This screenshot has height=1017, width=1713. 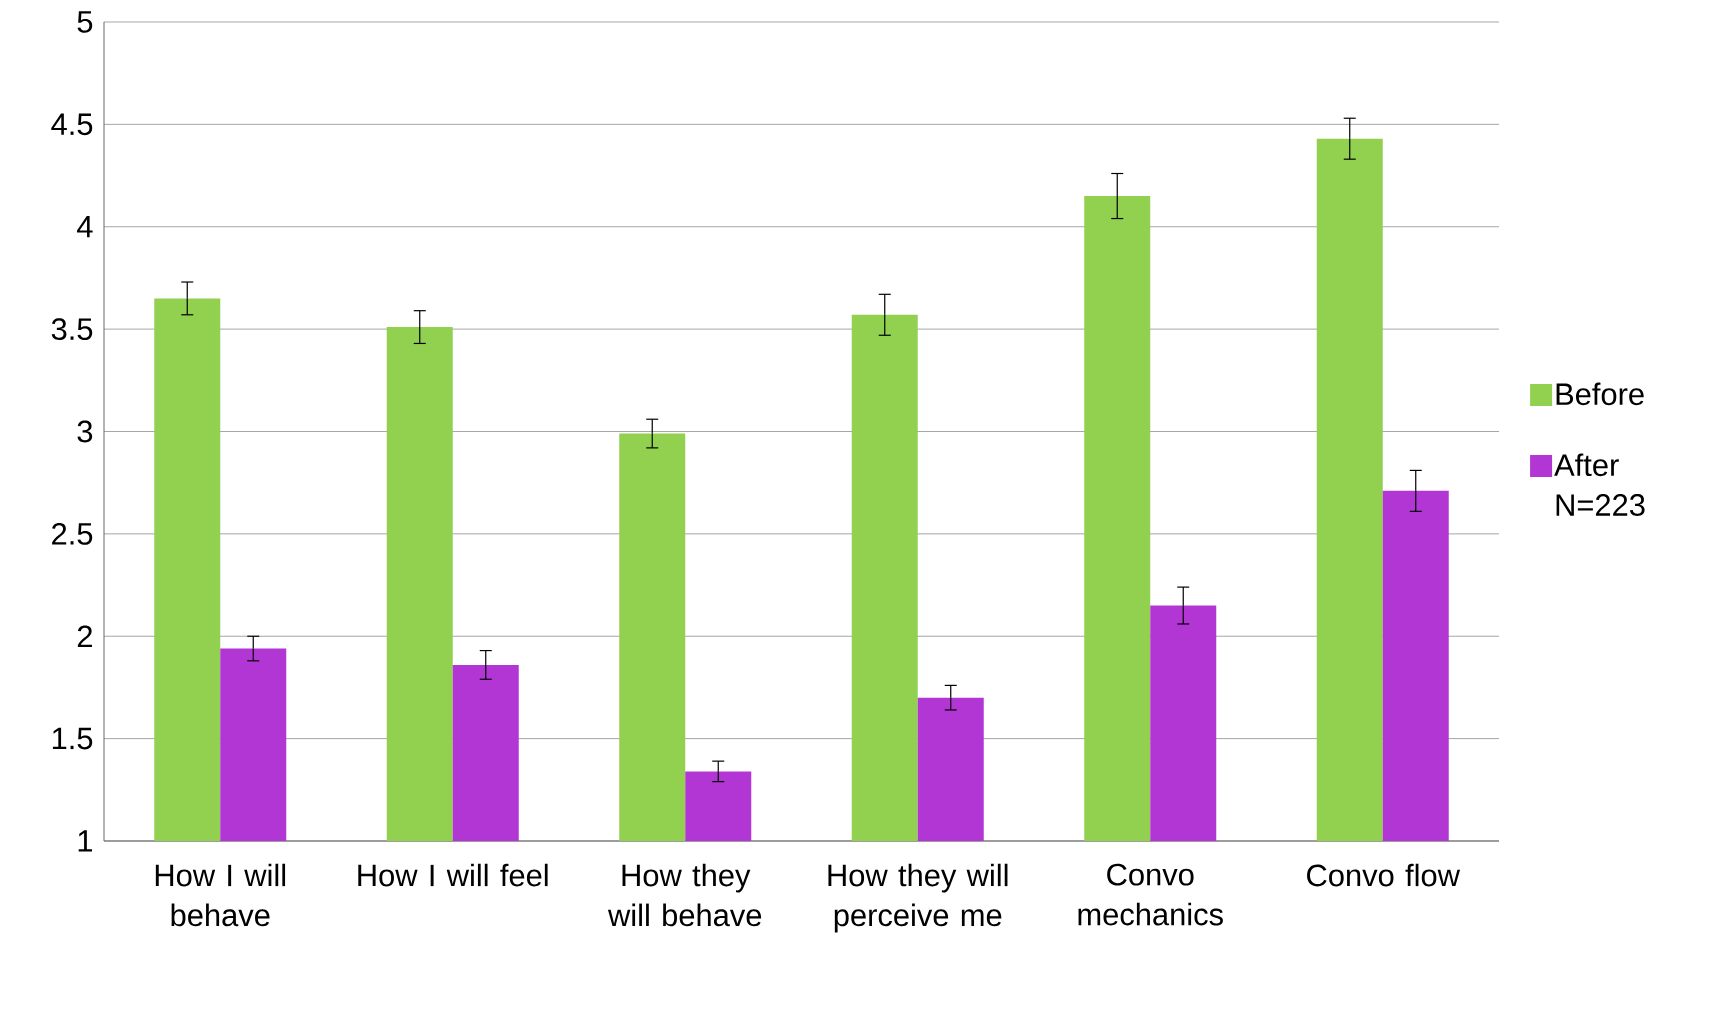 What do you see at coordinates (72, 124) in the screenshot?
I see `y-tick-label: 4.5` at bounding box center [72, 124].